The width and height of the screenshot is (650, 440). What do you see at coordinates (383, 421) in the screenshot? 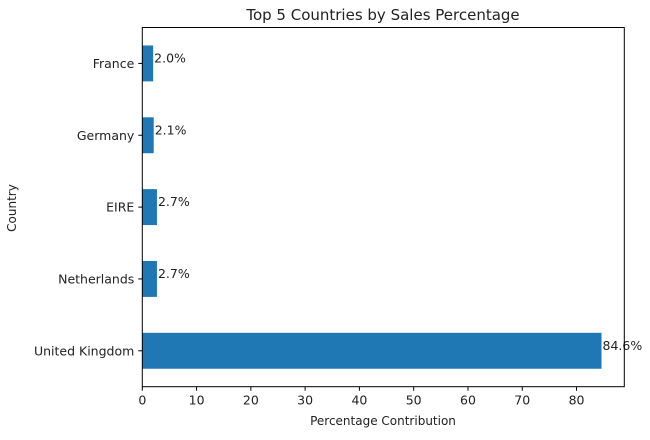
I see `x-axis-label: Percentage Contribution` at bounding box center [383, 421].